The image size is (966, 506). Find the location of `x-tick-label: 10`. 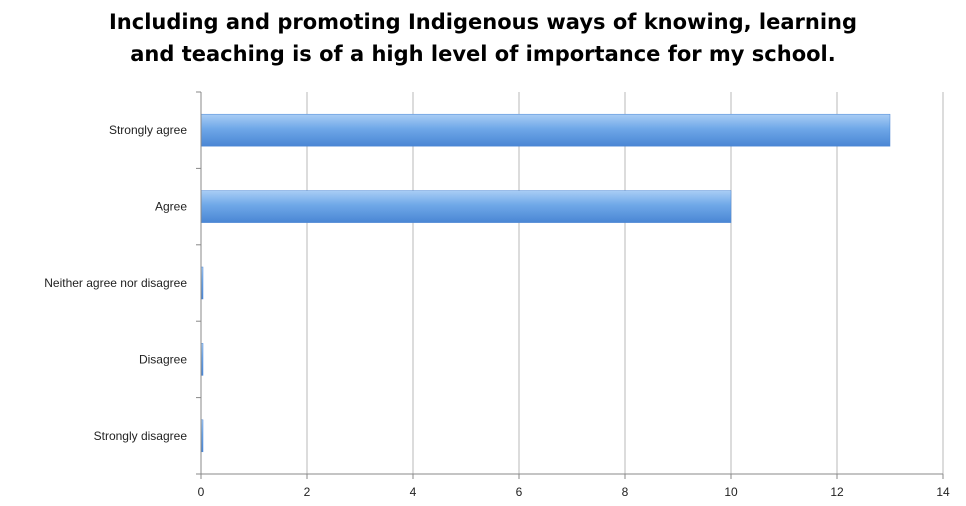

x-tick-label: 10 is located at coordinates (731, 492).